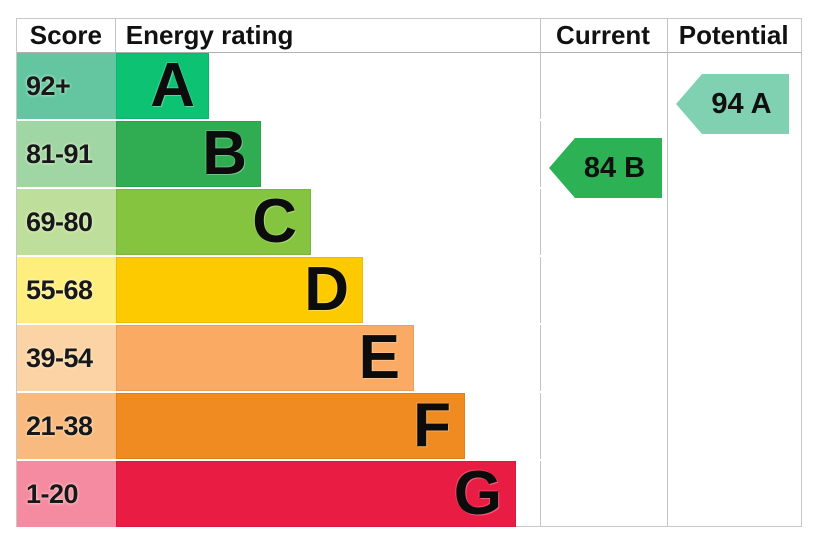  I want to click on score-range-cell-b: 81-91, so click(66, 154).